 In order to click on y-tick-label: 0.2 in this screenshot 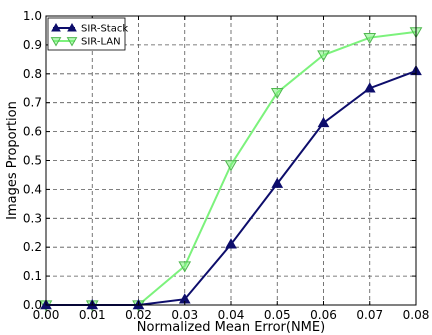, I will do `click(32, 247)`.